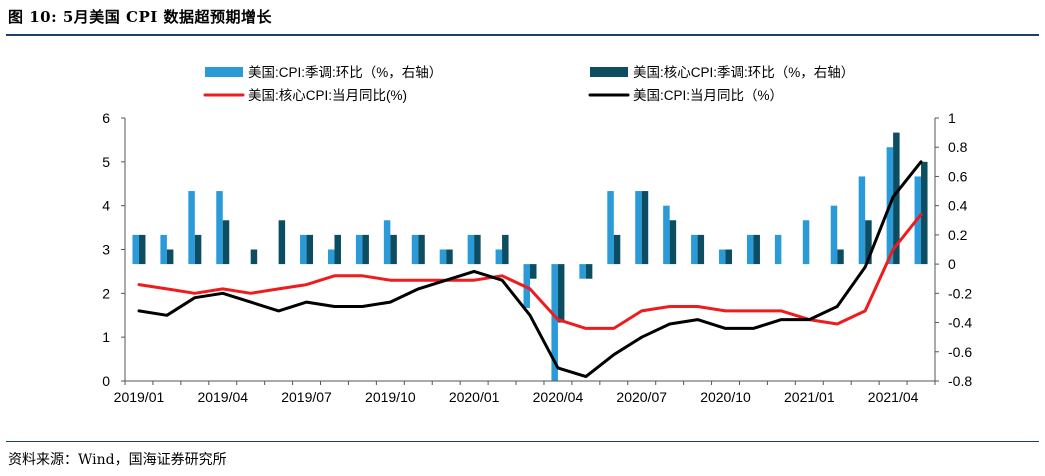  What do you see at coordinates (390, 397) in the screenshot?
I see `x-tick-label: 2019/10` at bounding box center [390, 397].